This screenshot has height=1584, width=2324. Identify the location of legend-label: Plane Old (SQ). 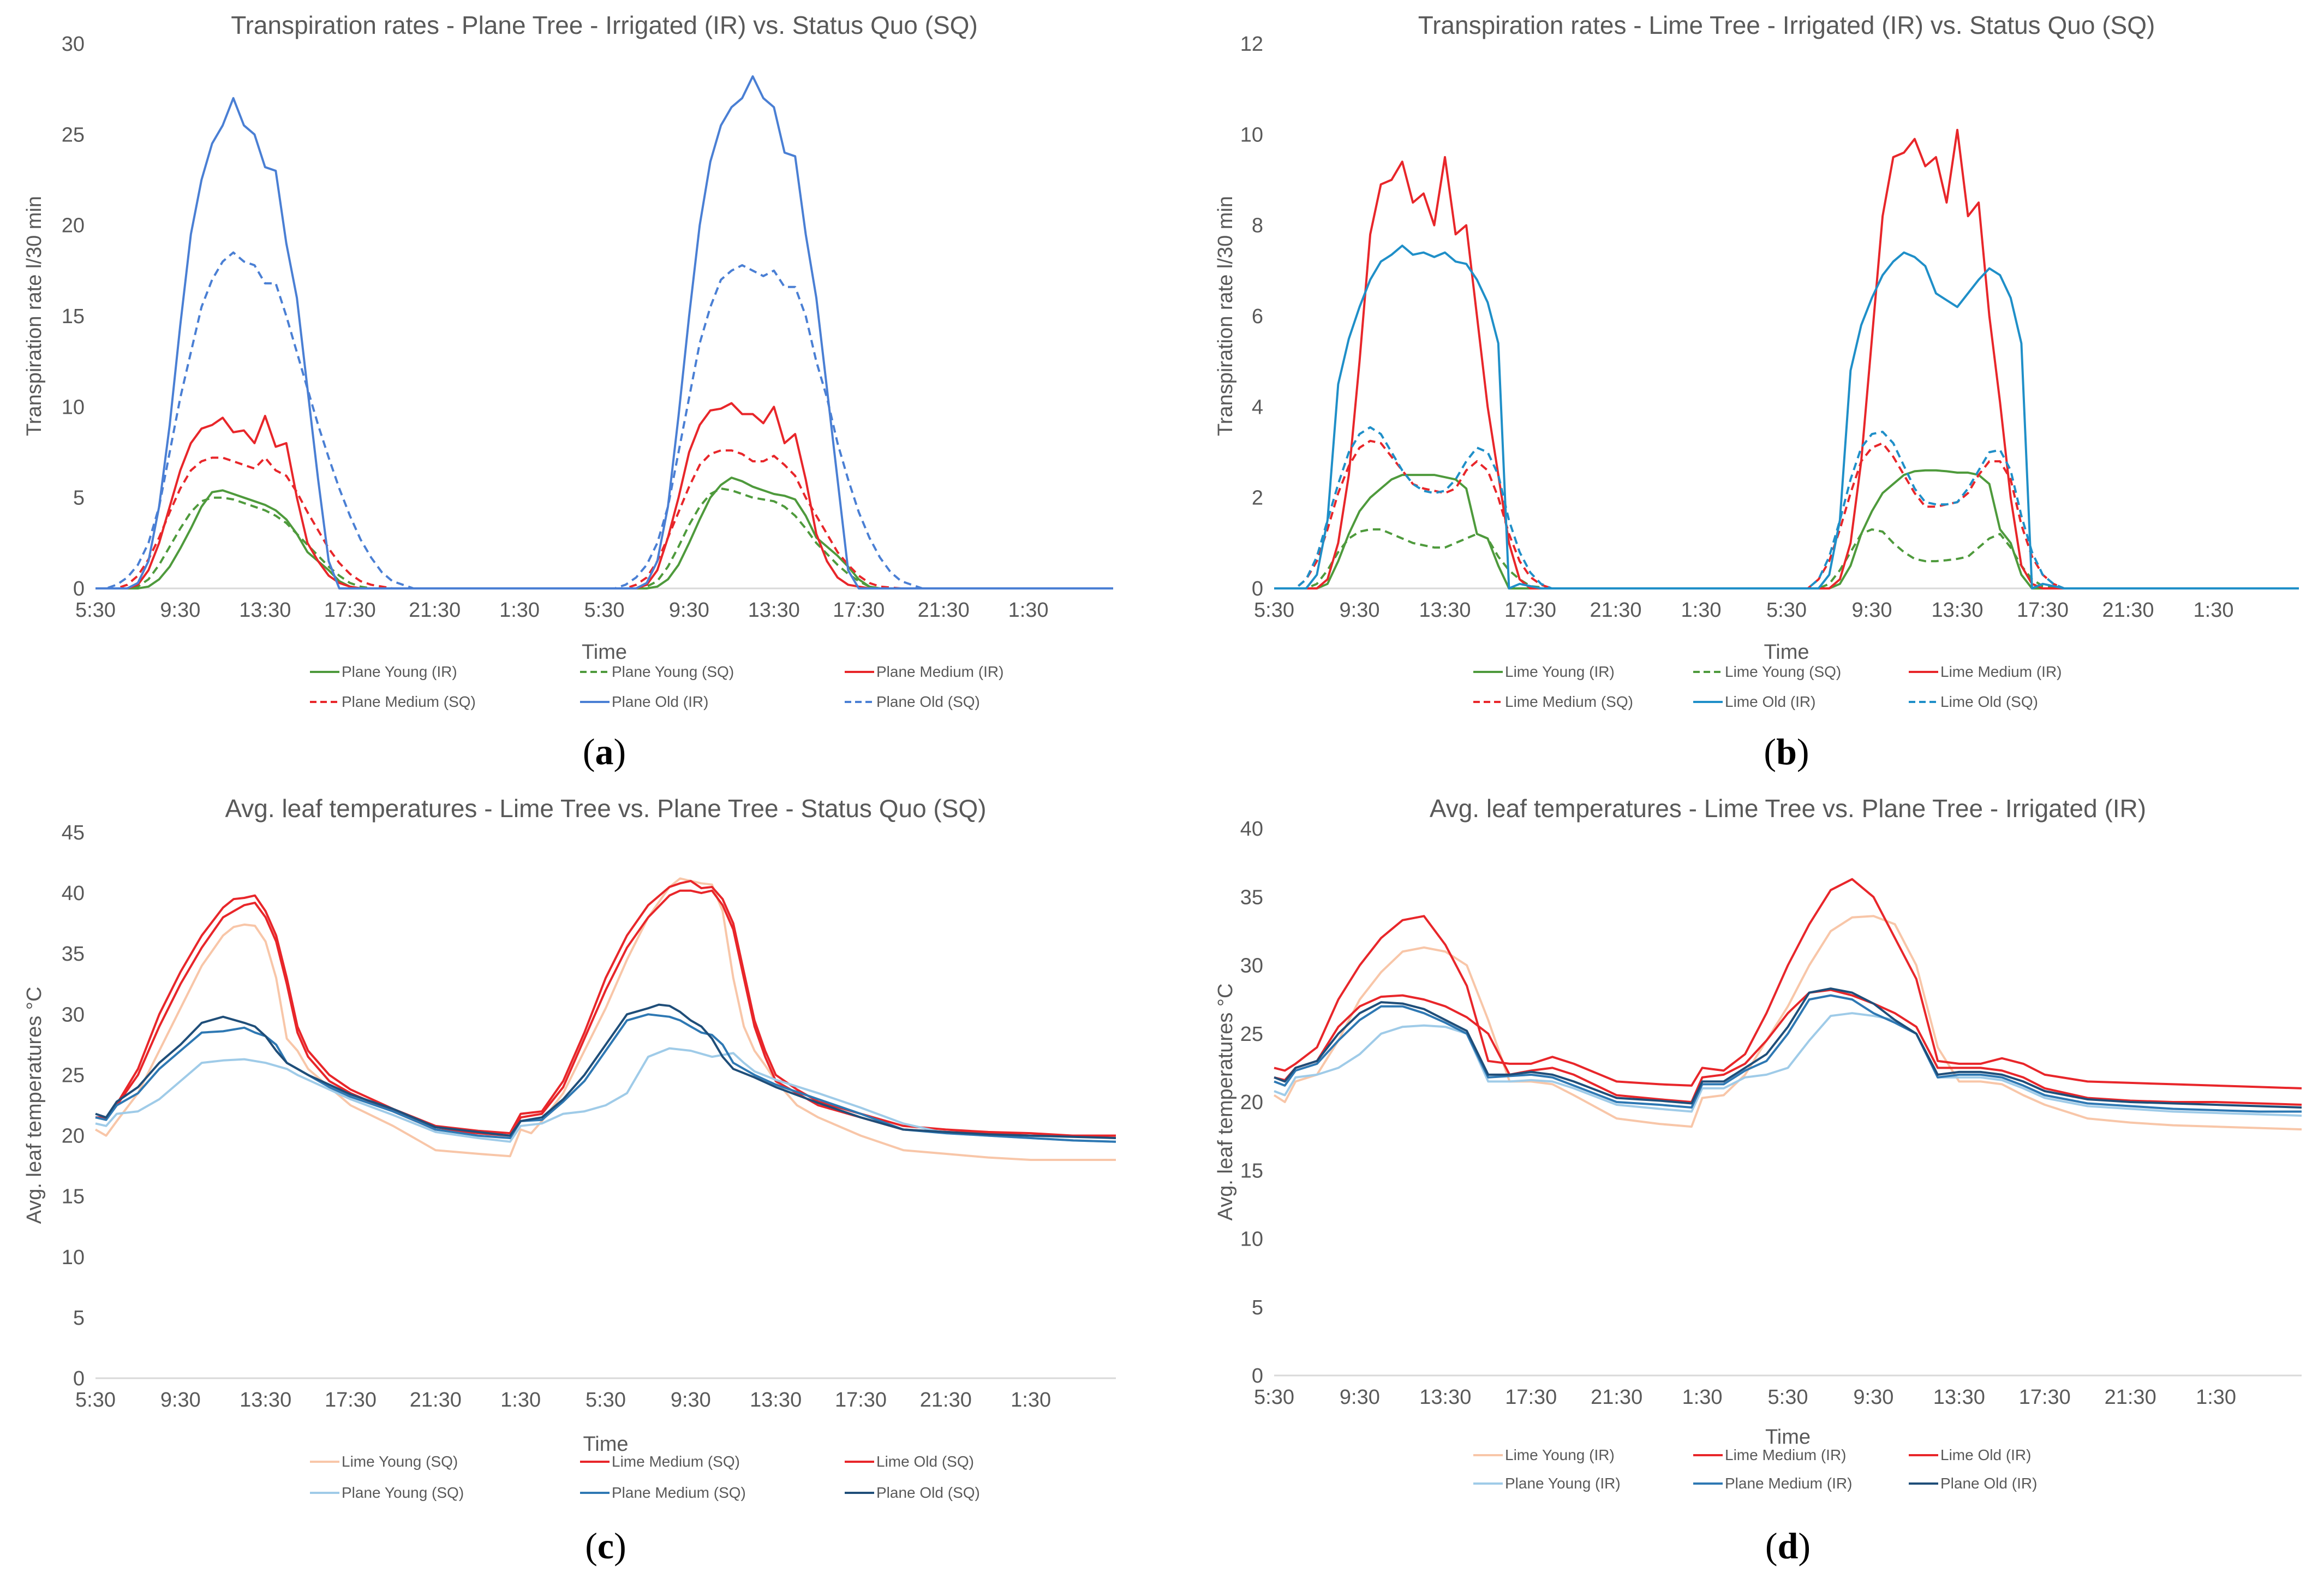
(928, 1492).